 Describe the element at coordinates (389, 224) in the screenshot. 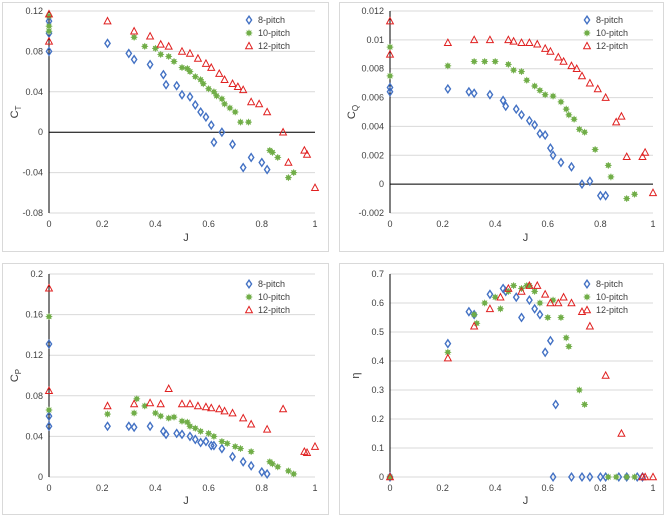

I see `x-tick-label: 0` at that location.